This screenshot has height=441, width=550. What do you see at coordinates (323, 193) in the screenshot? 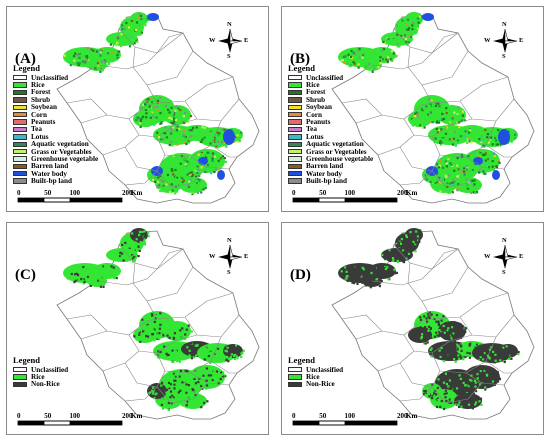
I see `scale-tick: 50` at bounding box center [323, 193].